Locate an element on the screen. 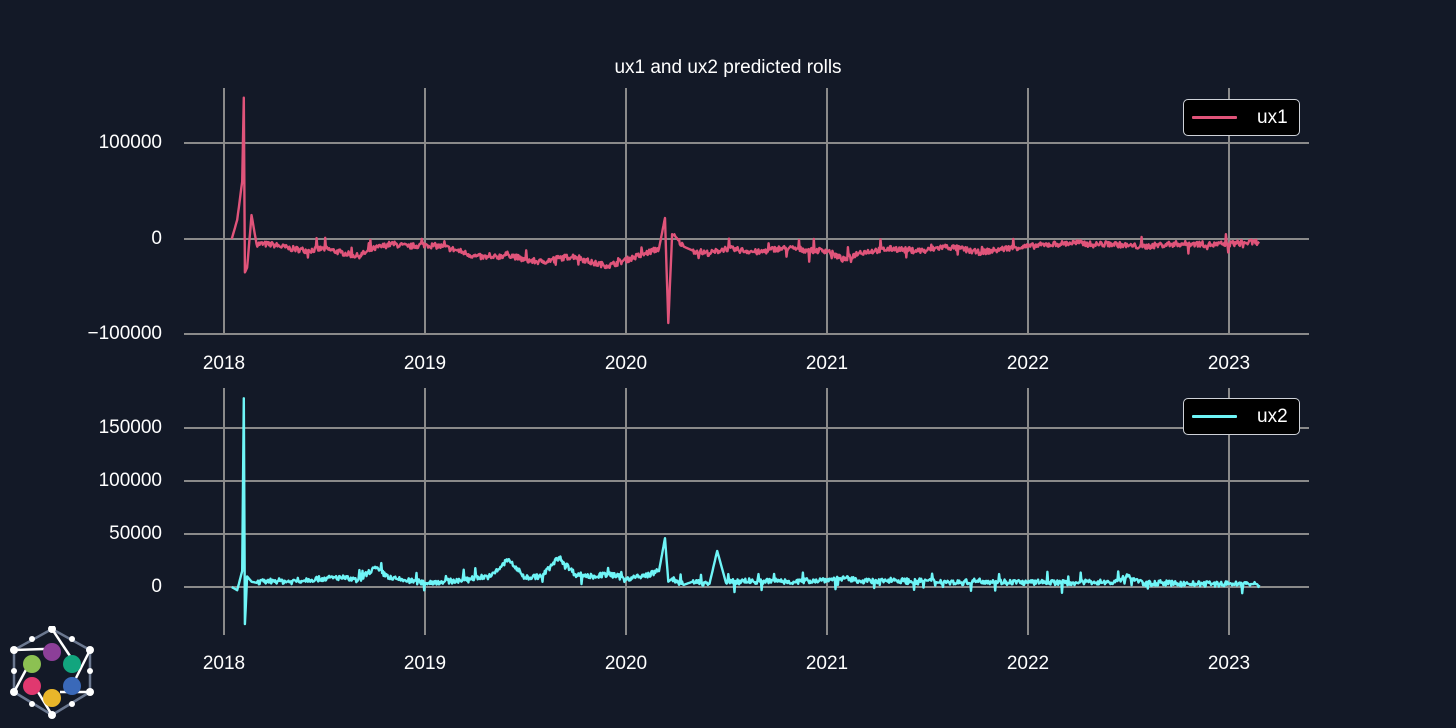  top-xtick-2018: 2018 is located at coordinates (224, 363).